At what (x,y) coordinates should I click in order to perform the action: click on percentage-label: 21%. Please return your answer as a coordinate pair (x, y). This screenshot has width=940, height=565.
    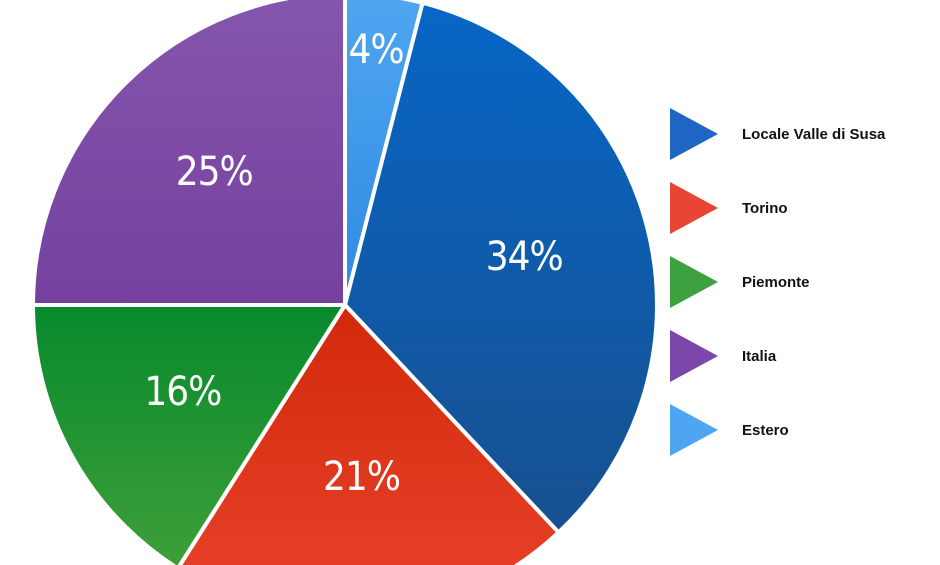
    Looking at the image, I should click on (361, 477).